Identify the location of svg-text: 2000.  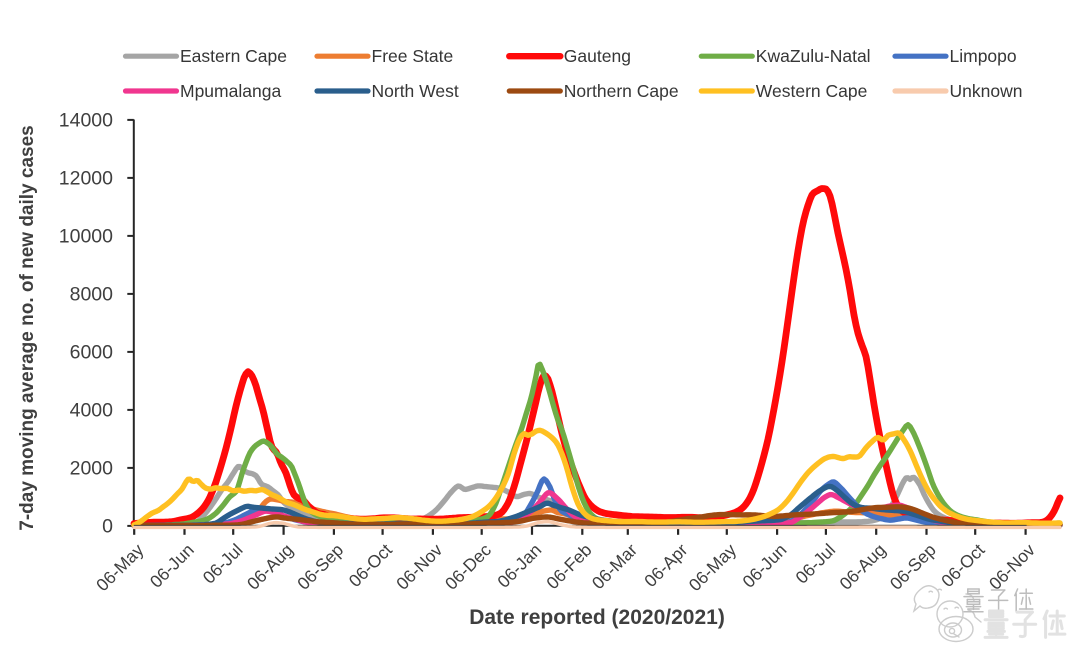
(92, 468).